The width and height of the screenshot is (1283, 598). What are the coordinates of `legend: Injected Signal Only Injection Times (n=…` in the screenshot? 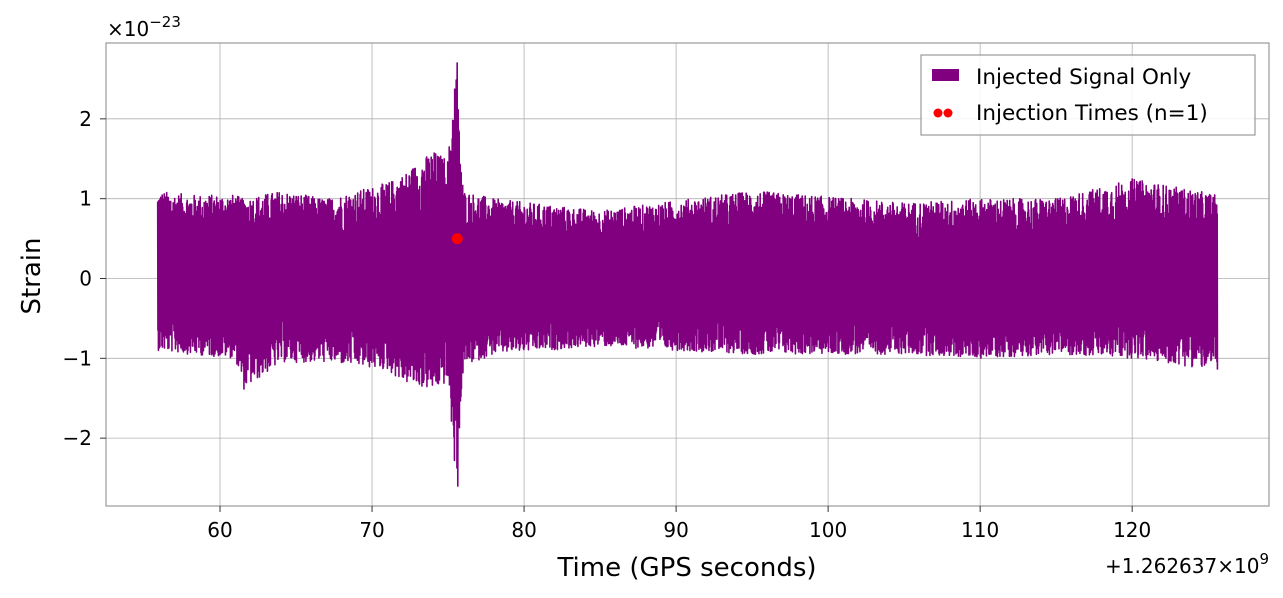 It's located at (1088, 95).